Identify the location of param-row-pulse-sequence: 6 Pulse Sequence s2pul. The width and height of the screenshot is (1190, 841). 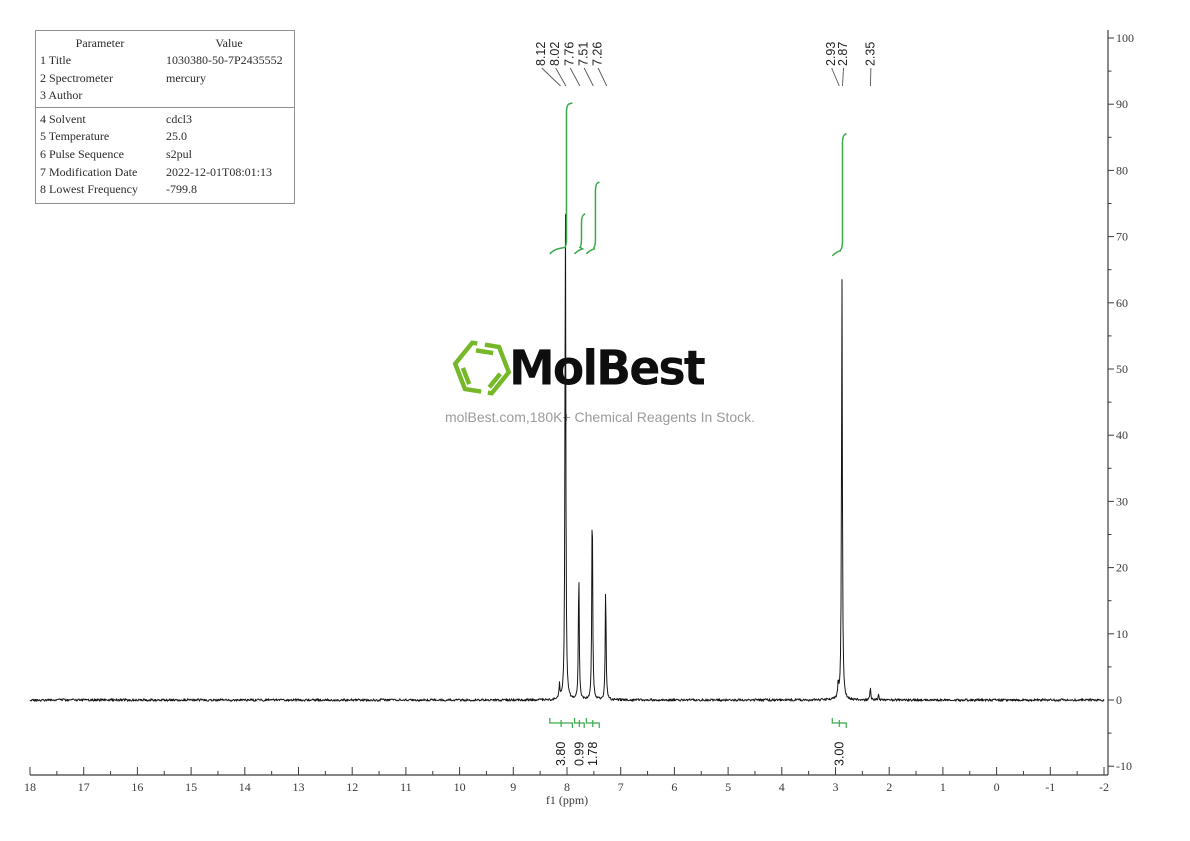
(116, 153).